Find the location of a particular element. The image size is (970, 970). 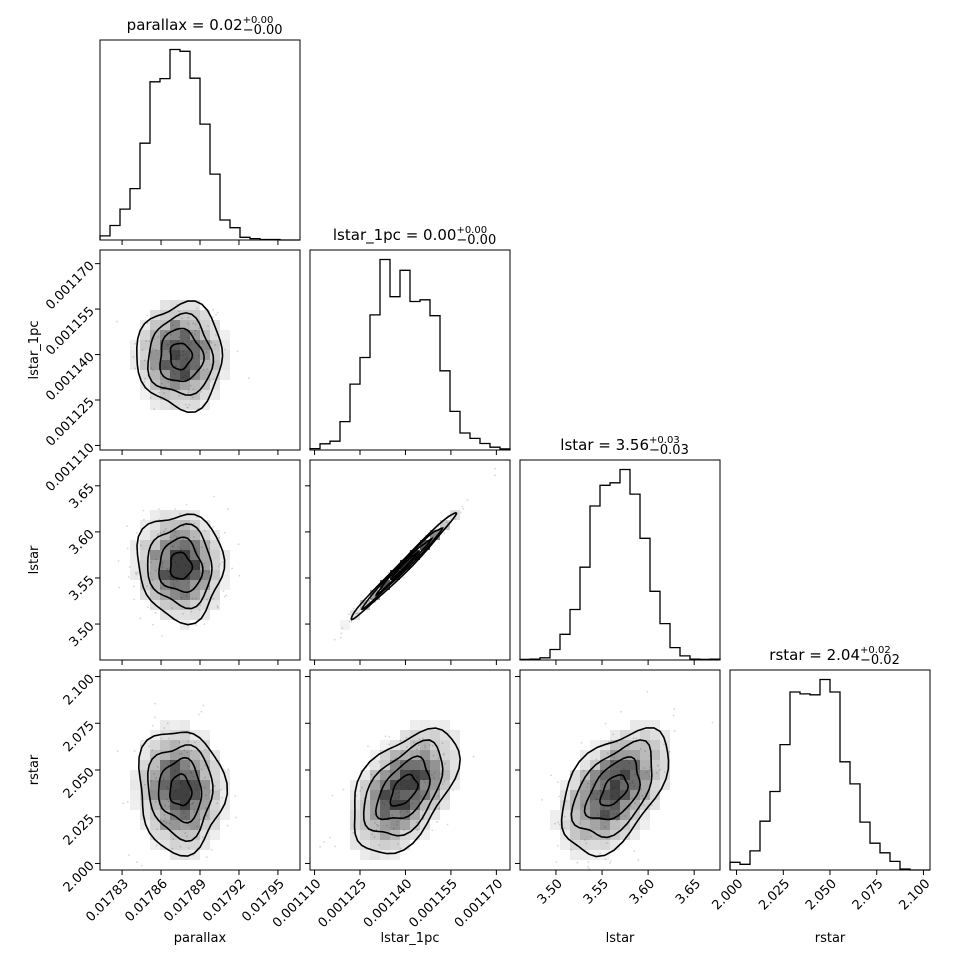

hist-lstar_1pc: lstar_1pc = 0.00+0.00−0.00 is located at coordinates (410, 338).